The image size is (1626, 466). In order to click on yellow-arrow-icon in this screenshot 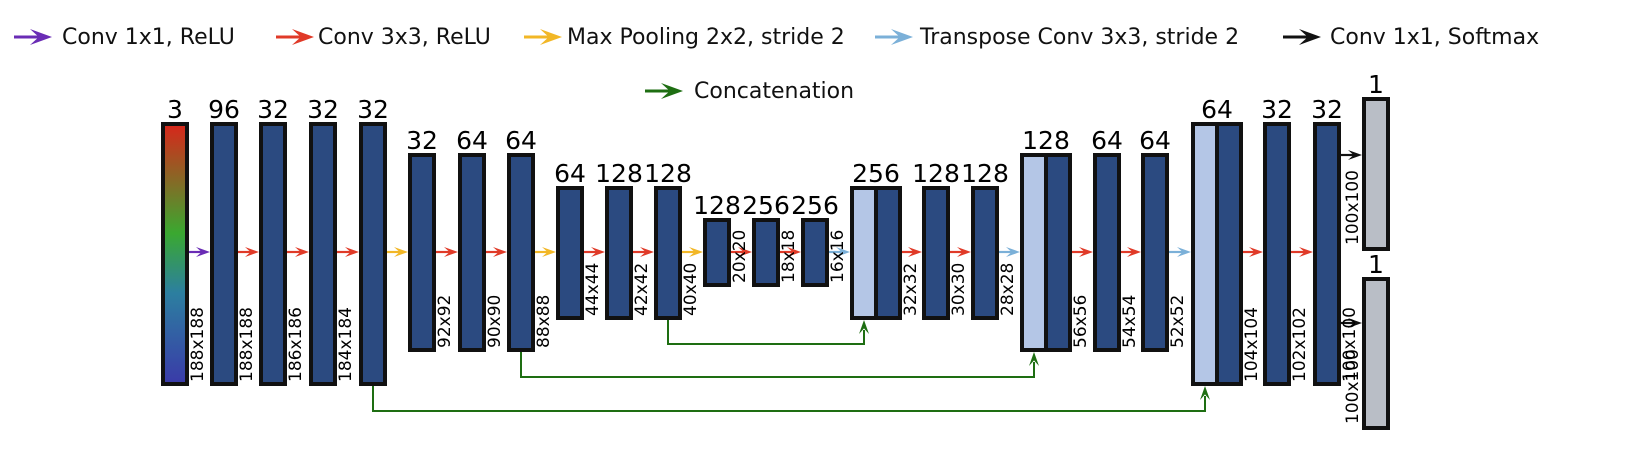, I will do `click(543, 37)`.